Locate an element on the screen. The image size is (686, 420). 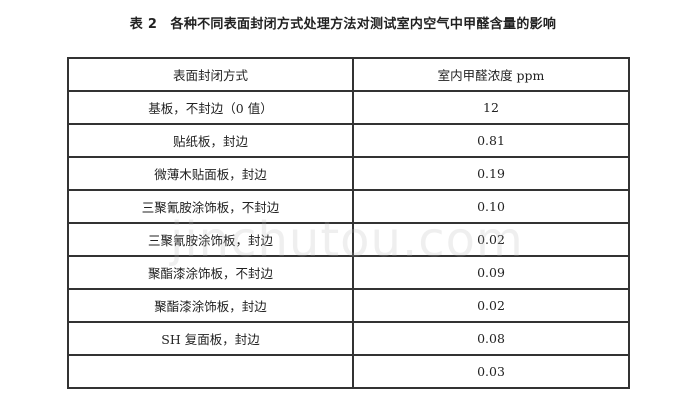
cell-method: 贴纸板，封边 is located at coordinates (210, 140).